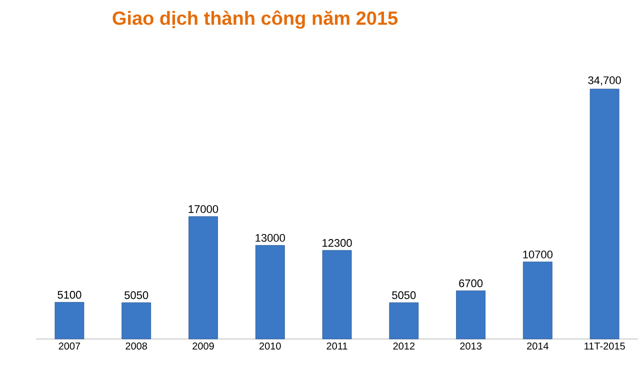  Describe the element at coordinates (69, 346) in the screenshot. I see `x-tick-label: 2007` at that location.